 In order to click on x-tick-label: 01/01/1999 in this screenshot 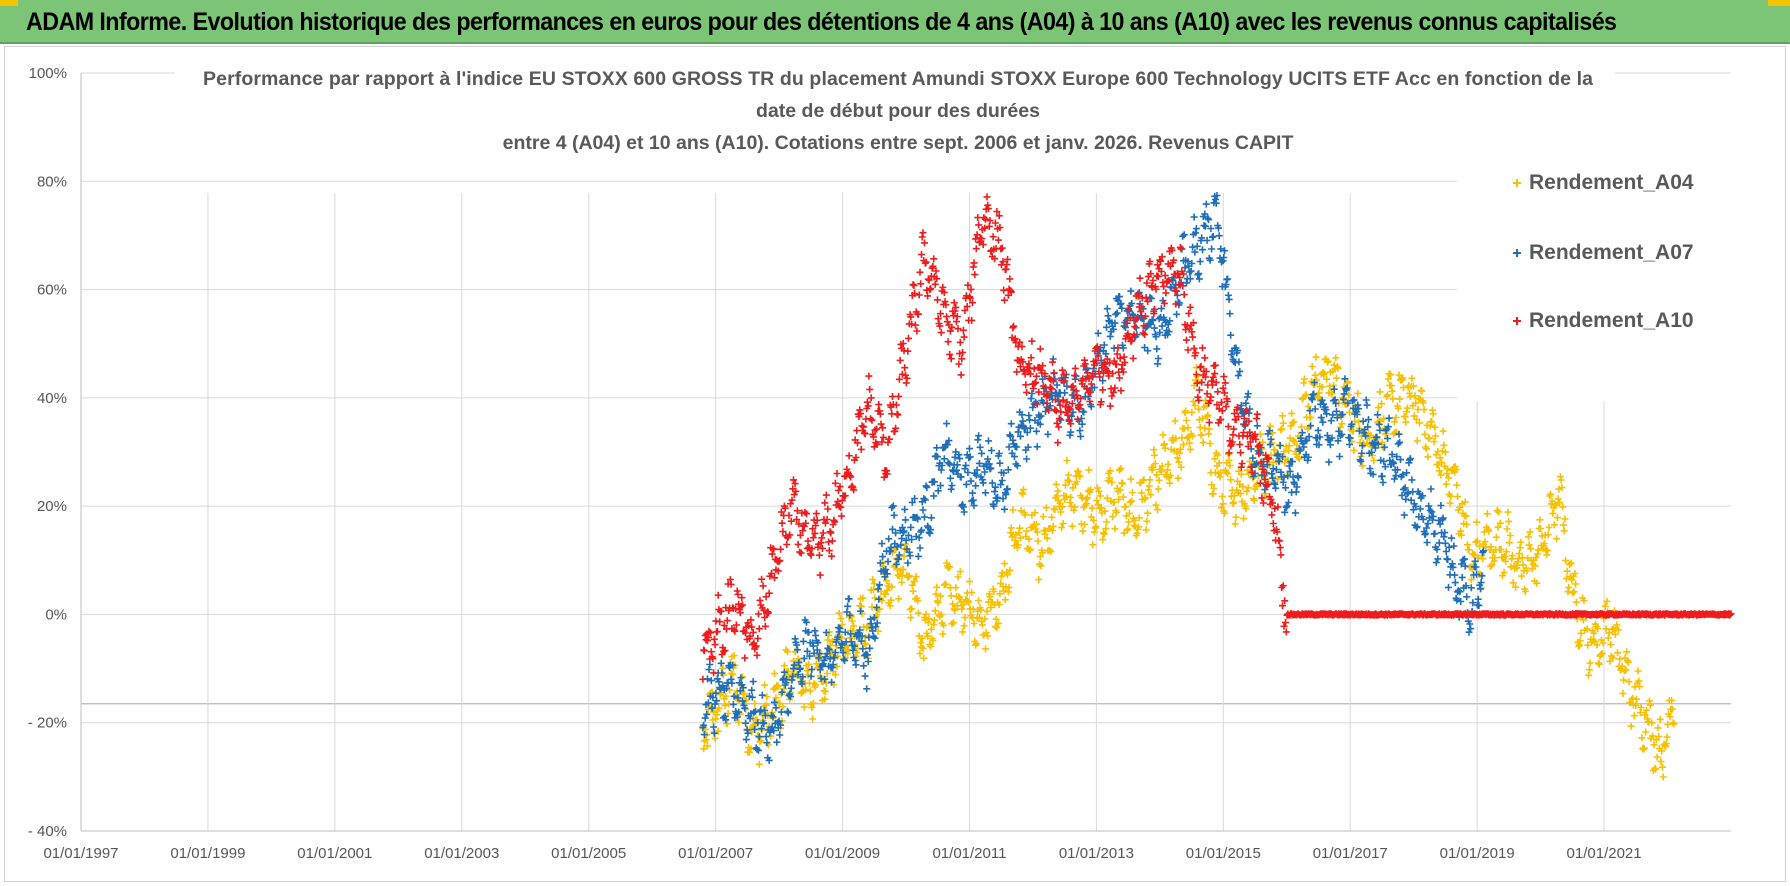, I will do `click(207, 853)`.